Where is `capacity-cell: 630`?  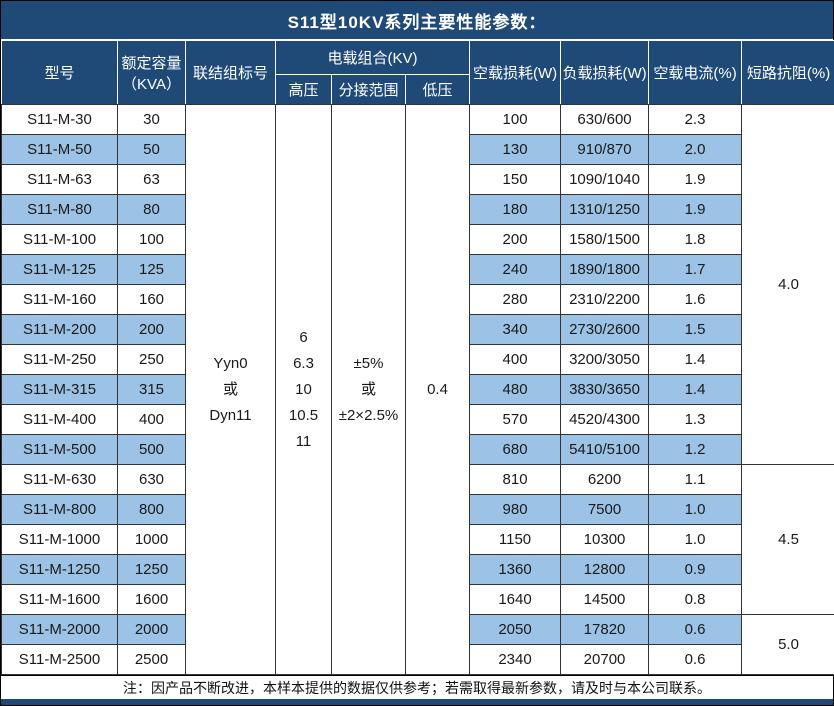 capacity-cell: 630 is located at coordinates (151, 479).